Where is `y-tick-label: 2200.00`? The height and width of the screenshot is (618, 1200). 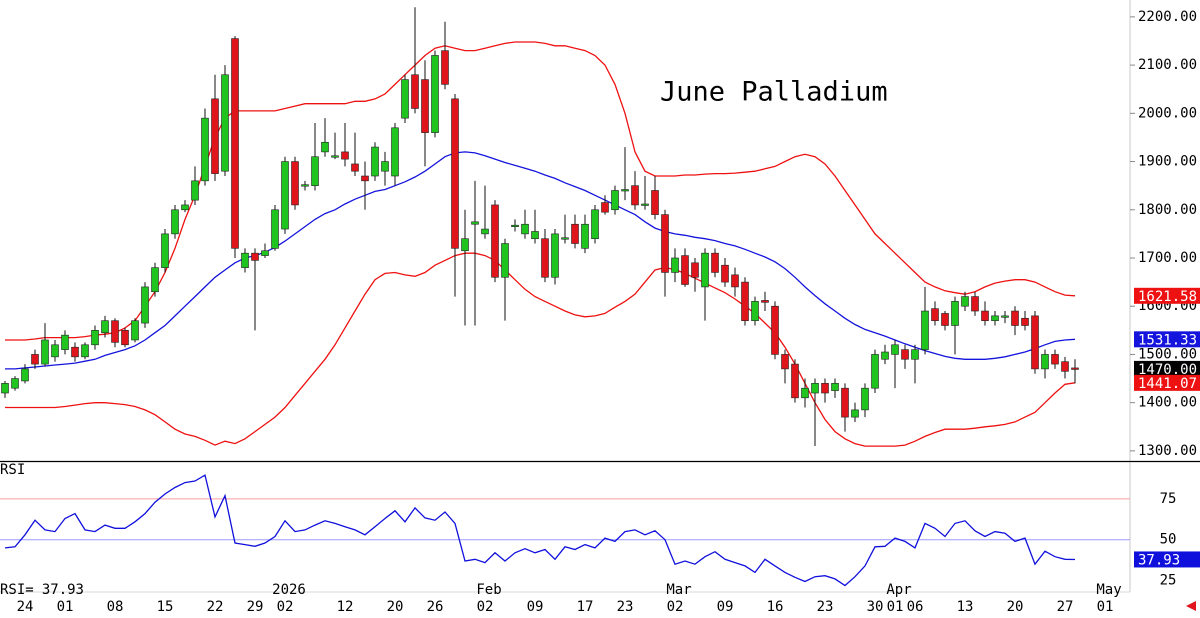
y-tick-label: 2200.00 is located at coordinates (1167, 17).